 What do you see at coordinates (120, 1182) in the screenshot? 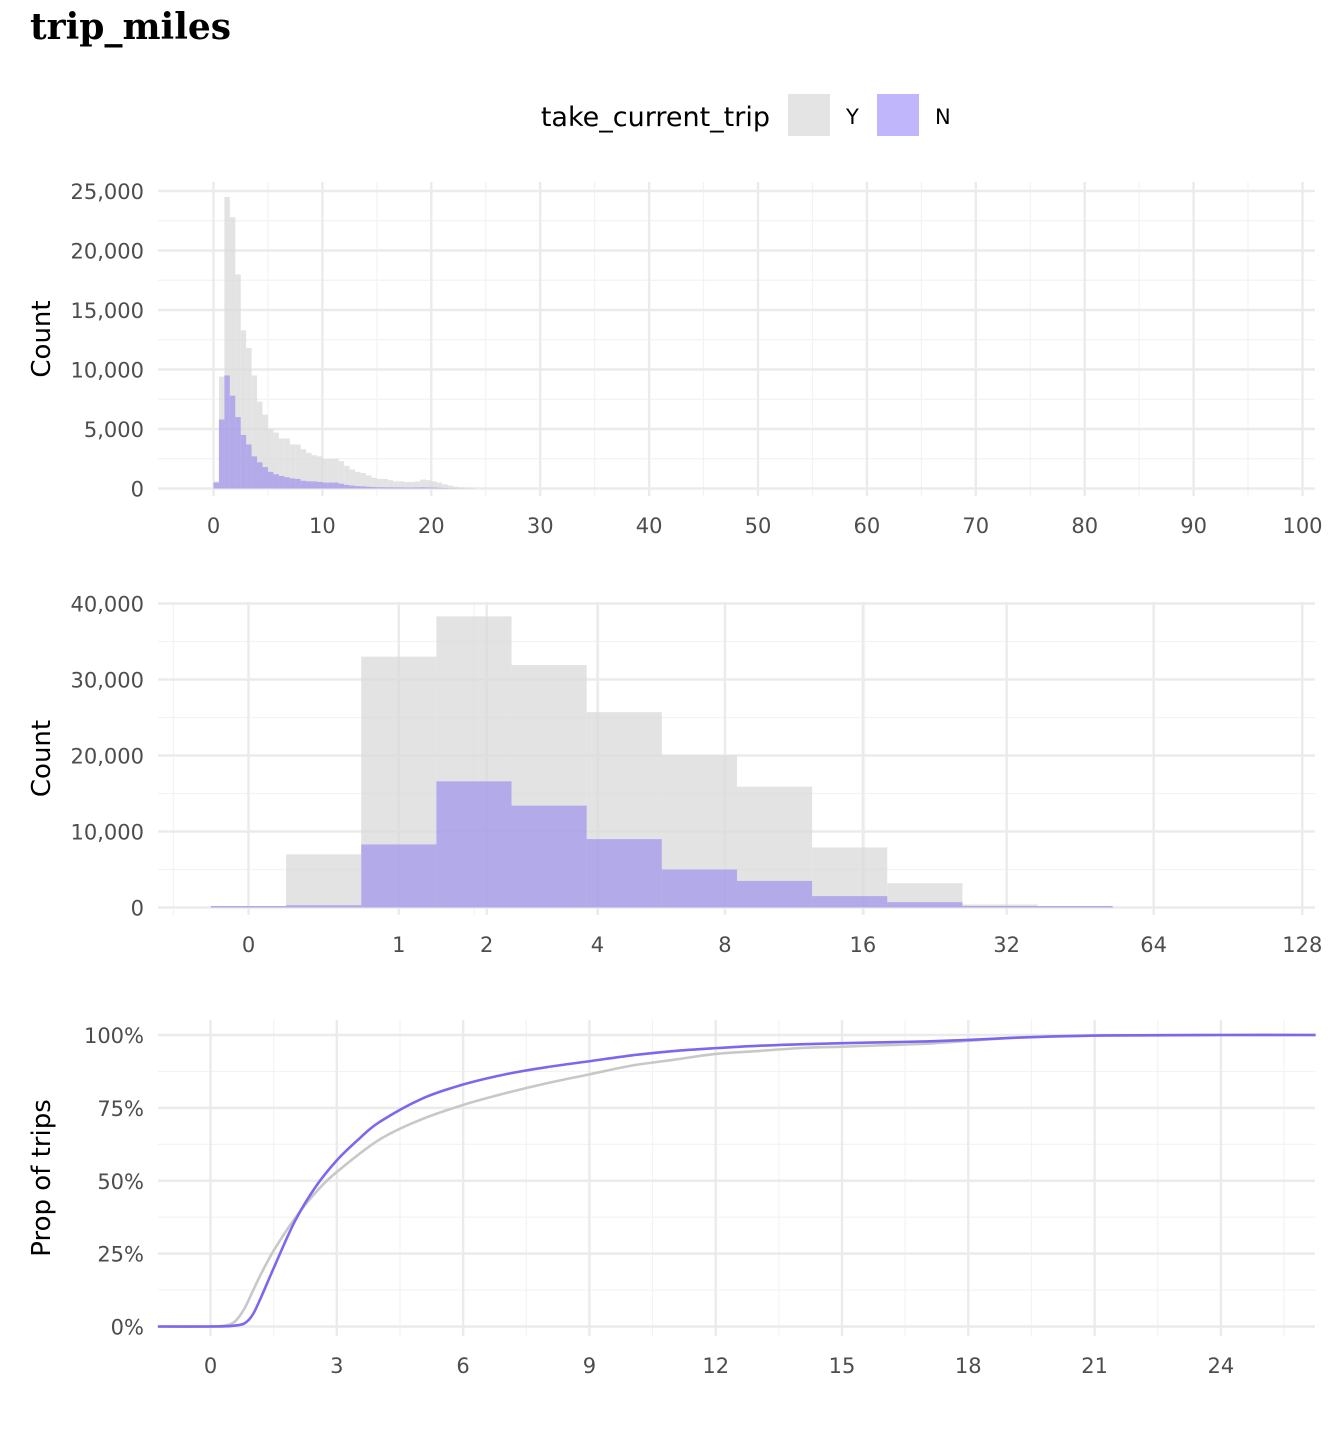
I see `y-tick-label-50: 50%` at bounding box center [120, 1182].